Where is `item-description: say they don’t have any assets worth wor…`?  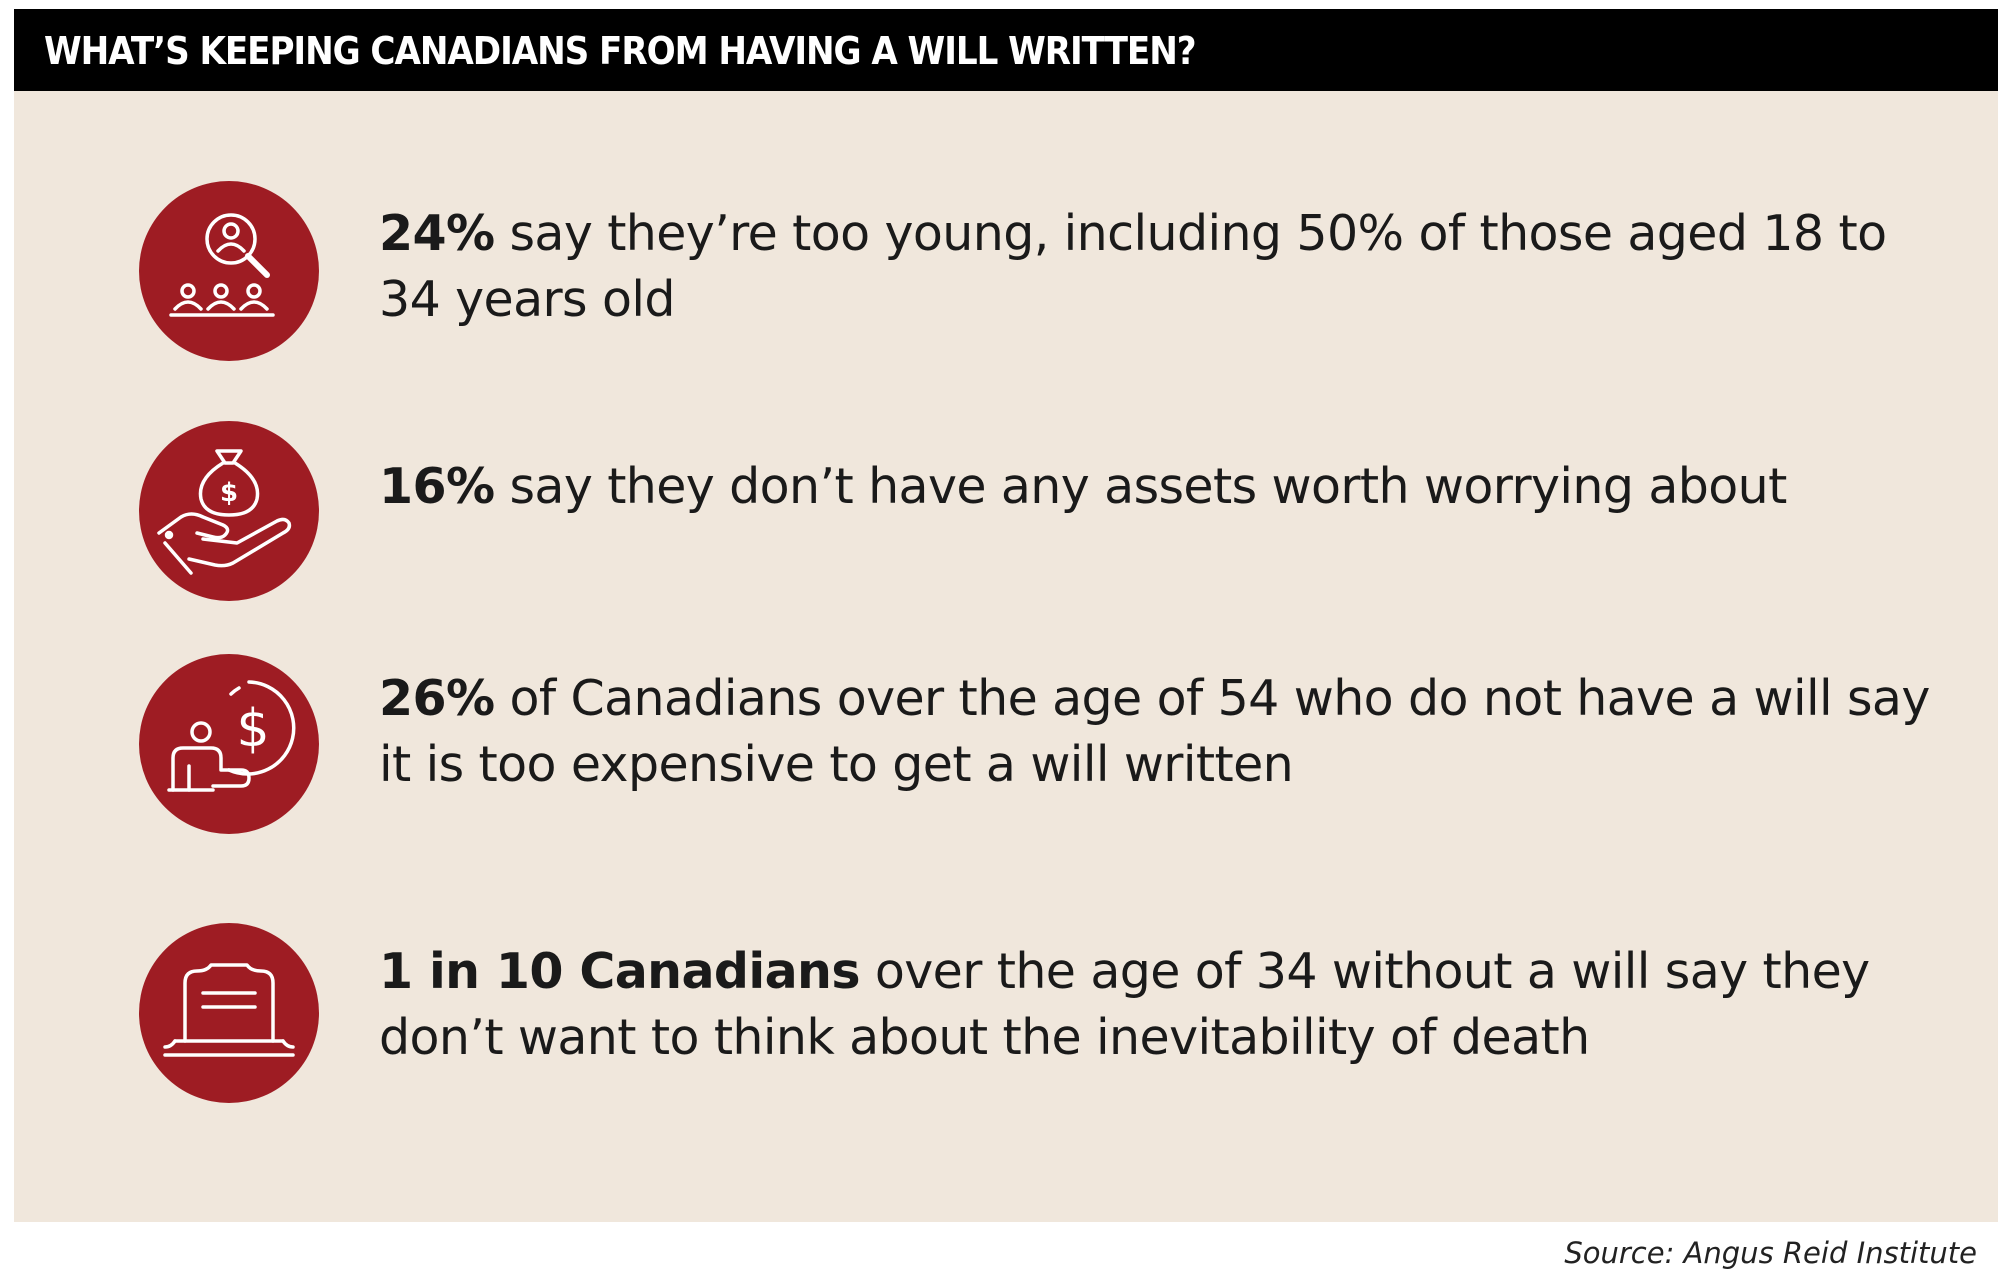
item-description: say they don’t have any assets worth wor… is located at coordinates (1140, 486).